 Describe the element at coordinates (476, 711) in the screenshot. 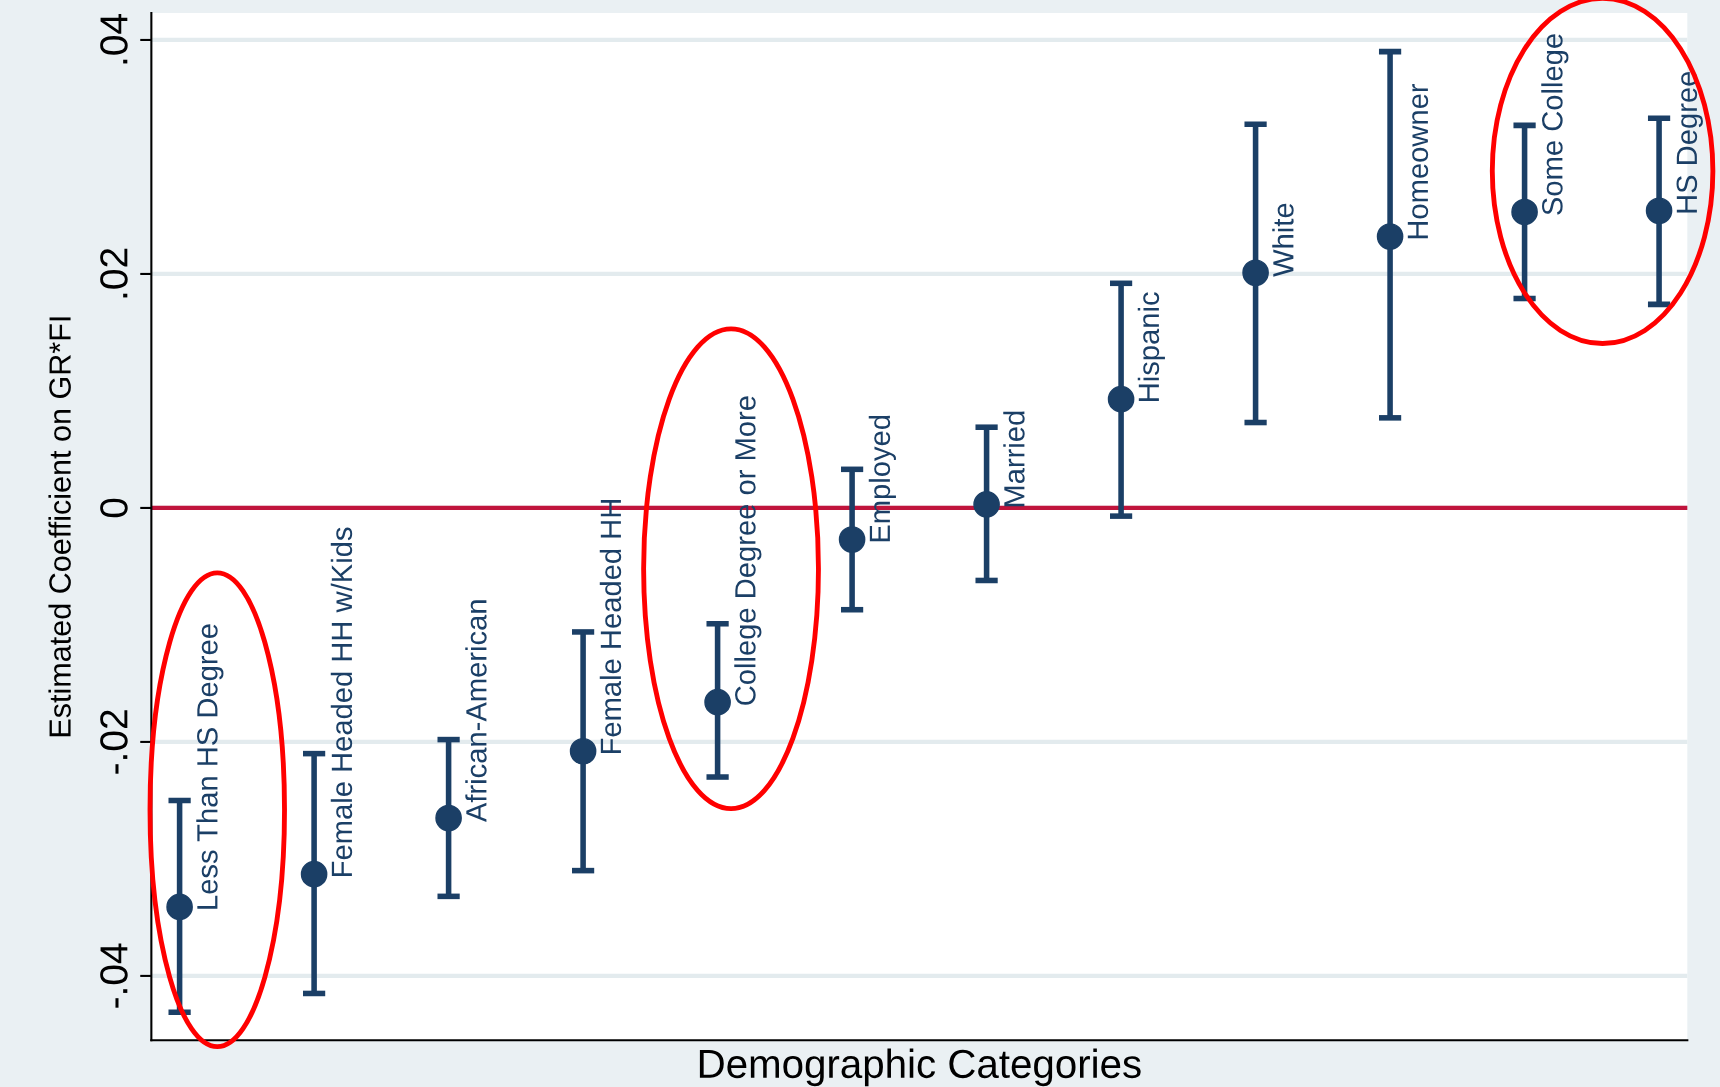

I see `x-tick-label: African-American` at that location.